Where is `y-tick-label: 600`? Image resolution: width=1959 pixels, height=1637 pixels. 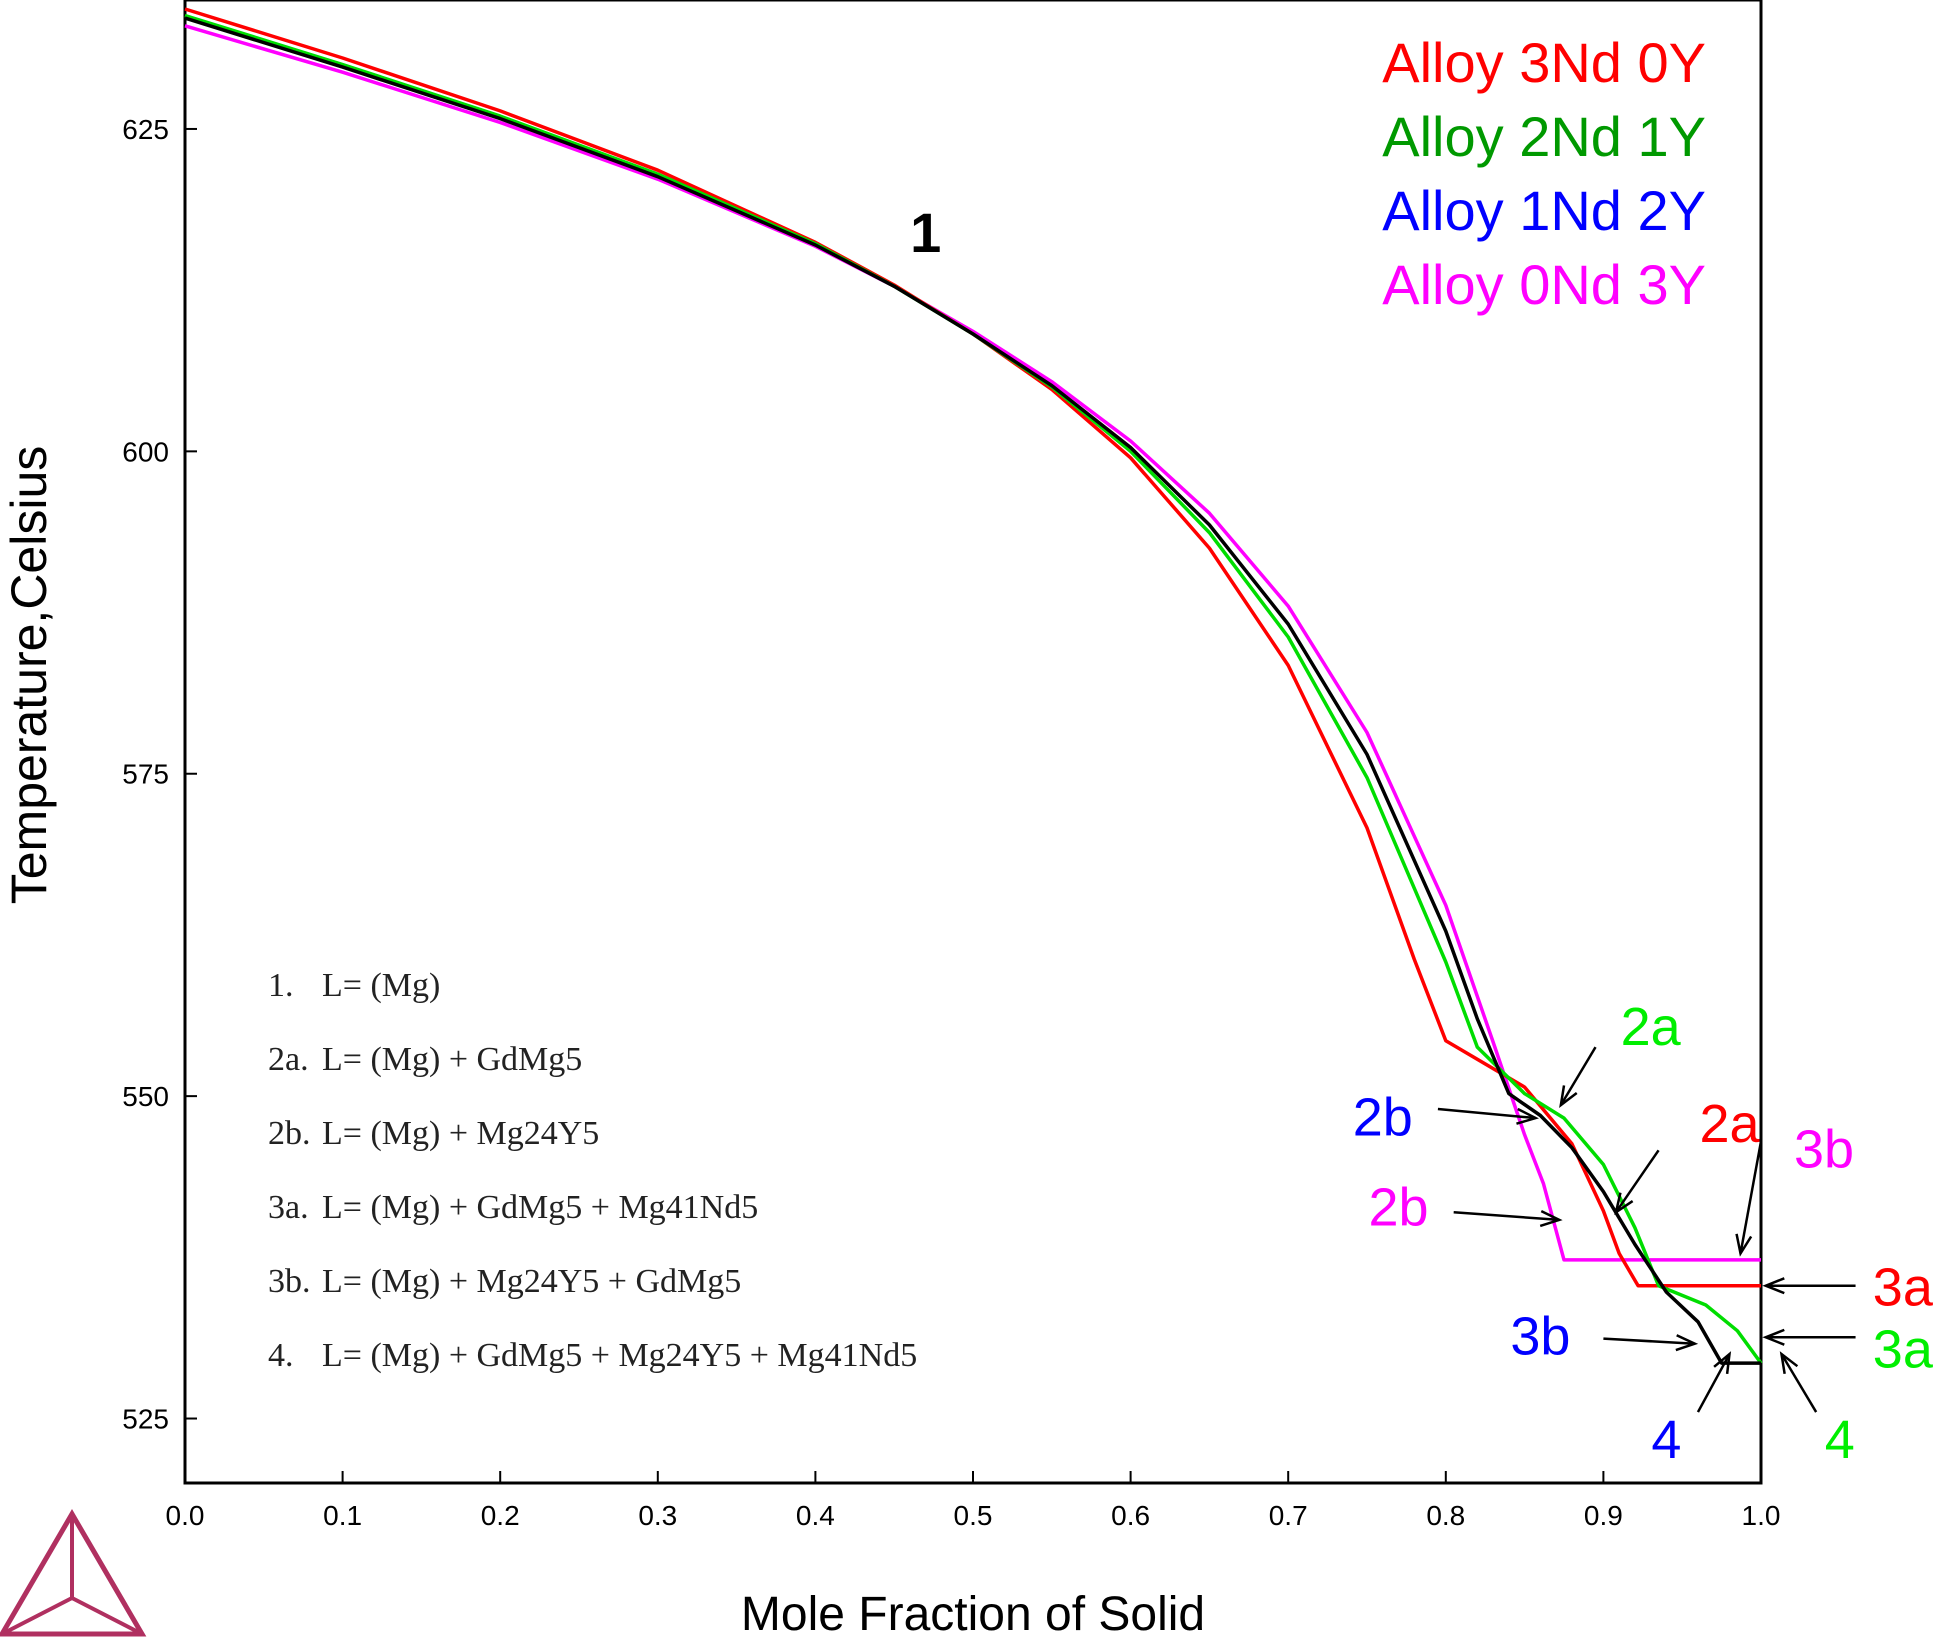 y-tick-label: 600 is located at coordinates (145, 451).